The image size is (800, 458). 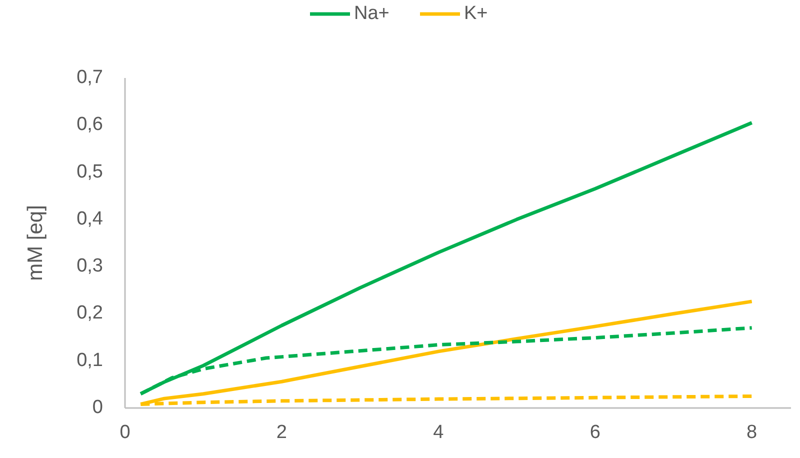 What do you see at coordinates (281, 432) in the screenshot?
I see `x-tick-label: 2` at bounding box center [281, 432].